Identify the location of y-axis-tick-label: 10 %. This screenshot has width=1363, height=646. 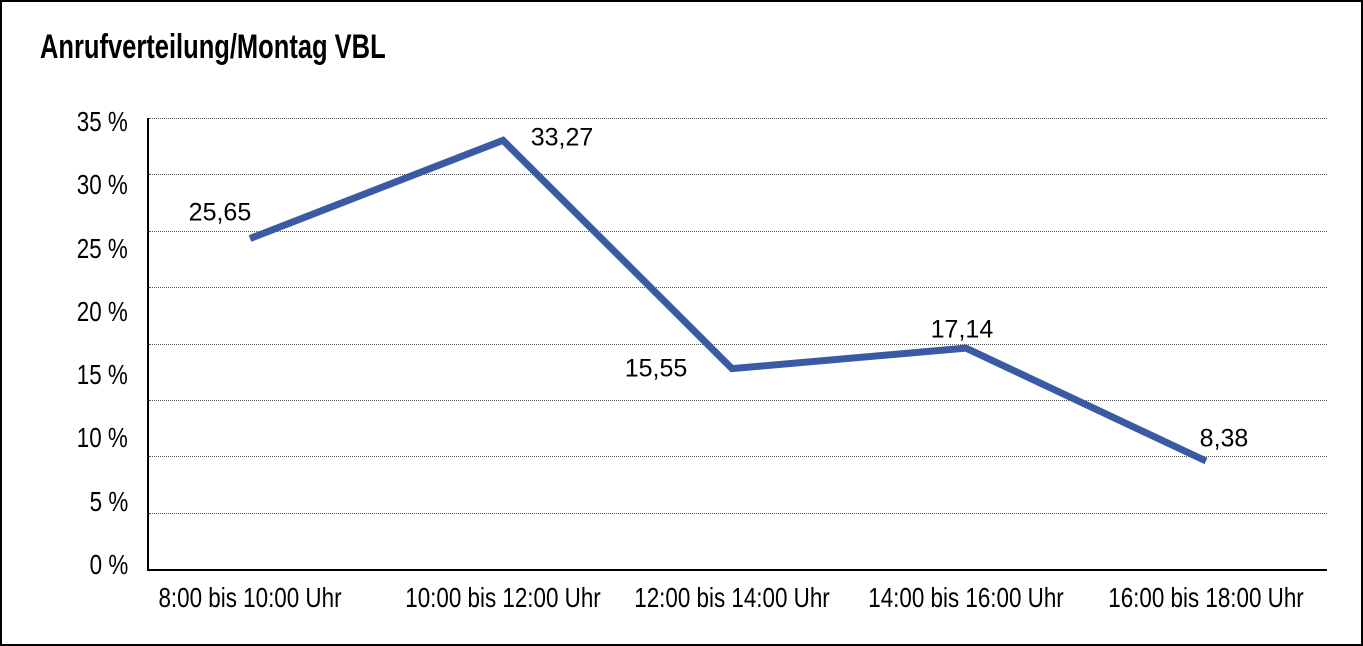
(102, 438).